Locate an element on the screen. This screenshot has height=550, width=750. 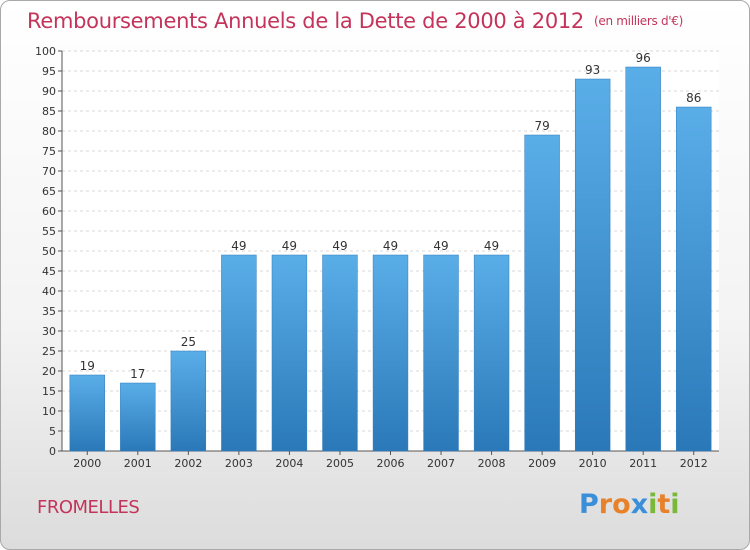
x-tick-label: 2004 is located at coordinates (289, 463).